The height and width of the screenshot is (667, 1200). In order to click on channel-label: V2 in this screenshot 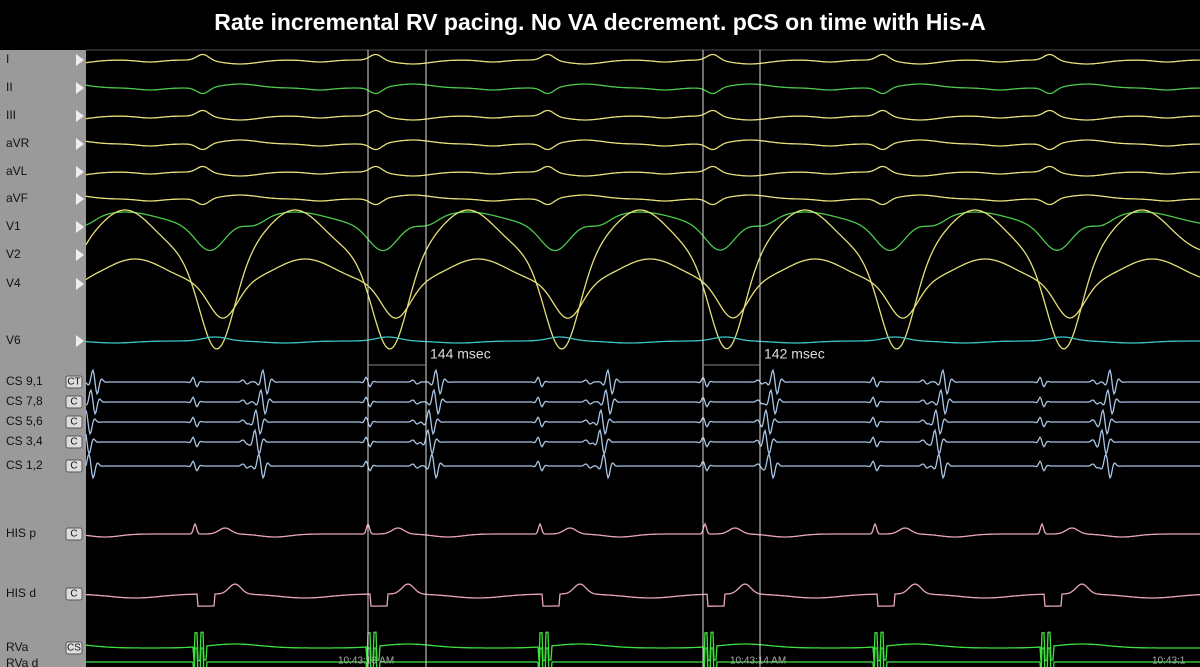, I will do `click(13, 254)`.